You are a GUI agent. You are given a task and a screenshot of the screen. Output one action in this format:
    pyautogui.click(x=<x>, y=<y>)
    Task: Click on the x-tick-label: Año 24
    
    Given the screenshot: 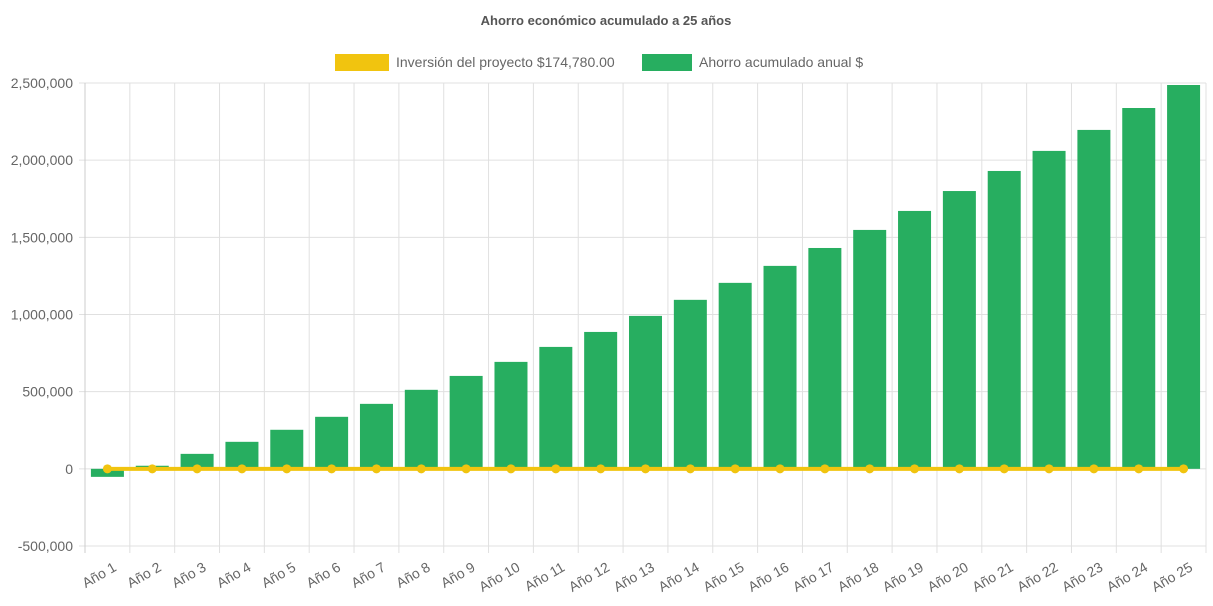 What is the action you would take?
    pyautogui.click(x=1127, y=577)
    